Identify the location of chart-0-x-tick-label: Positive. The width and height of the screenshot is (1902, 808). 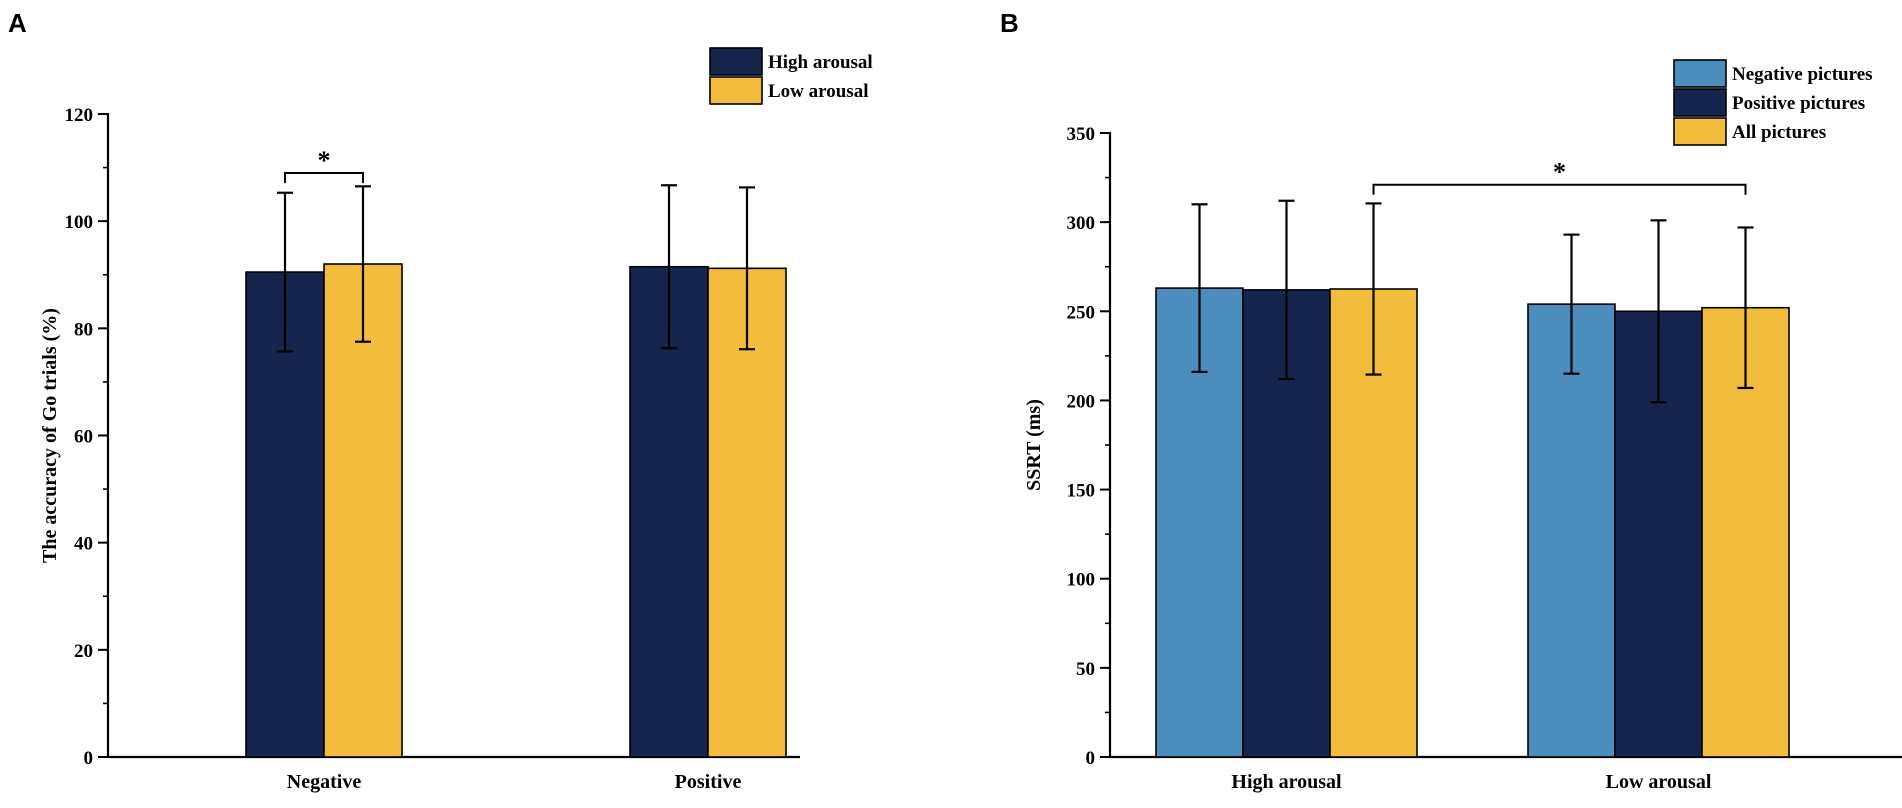
(708, 782).